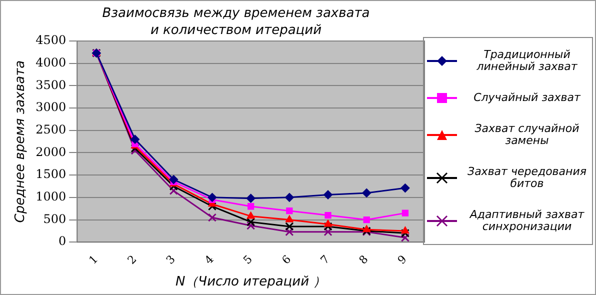 This screenshot has width=596, height=295. What do you see at coordinates (209, 259) in the screenshot?
I see `x-tick-label: 4` at bounding box center [209, 259].